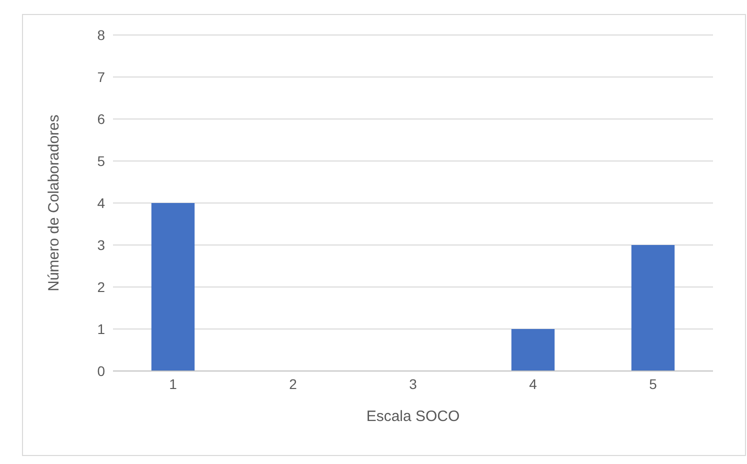 This screenshot has width=747, height=464. What do you see at coordinates (101, 328) in the screenshot?
I see `y-tick-label: 1` at bounding box center [101, 328].